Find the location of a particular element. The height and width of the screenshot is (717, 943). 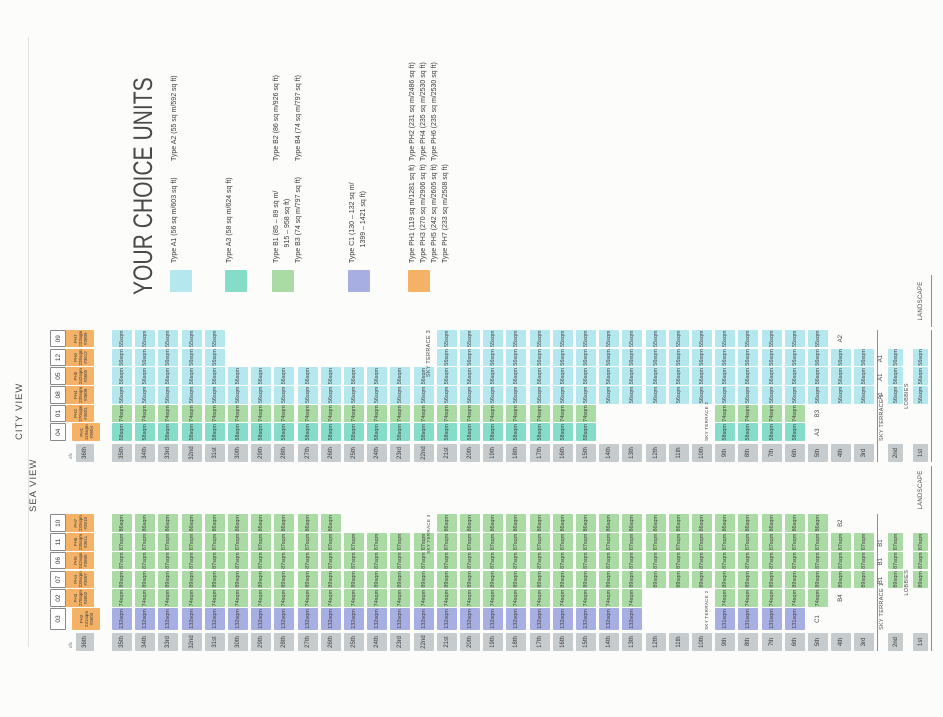

legend-text-column: Type A3 (58 sq m/624 sq ft) is located at coordinates (229, 220).